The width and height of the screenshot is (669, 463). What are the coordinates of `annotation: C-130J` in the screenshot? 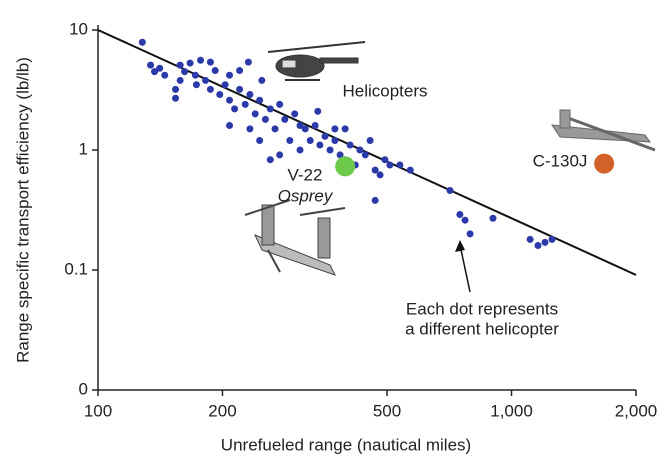 It's located at (560, 160).